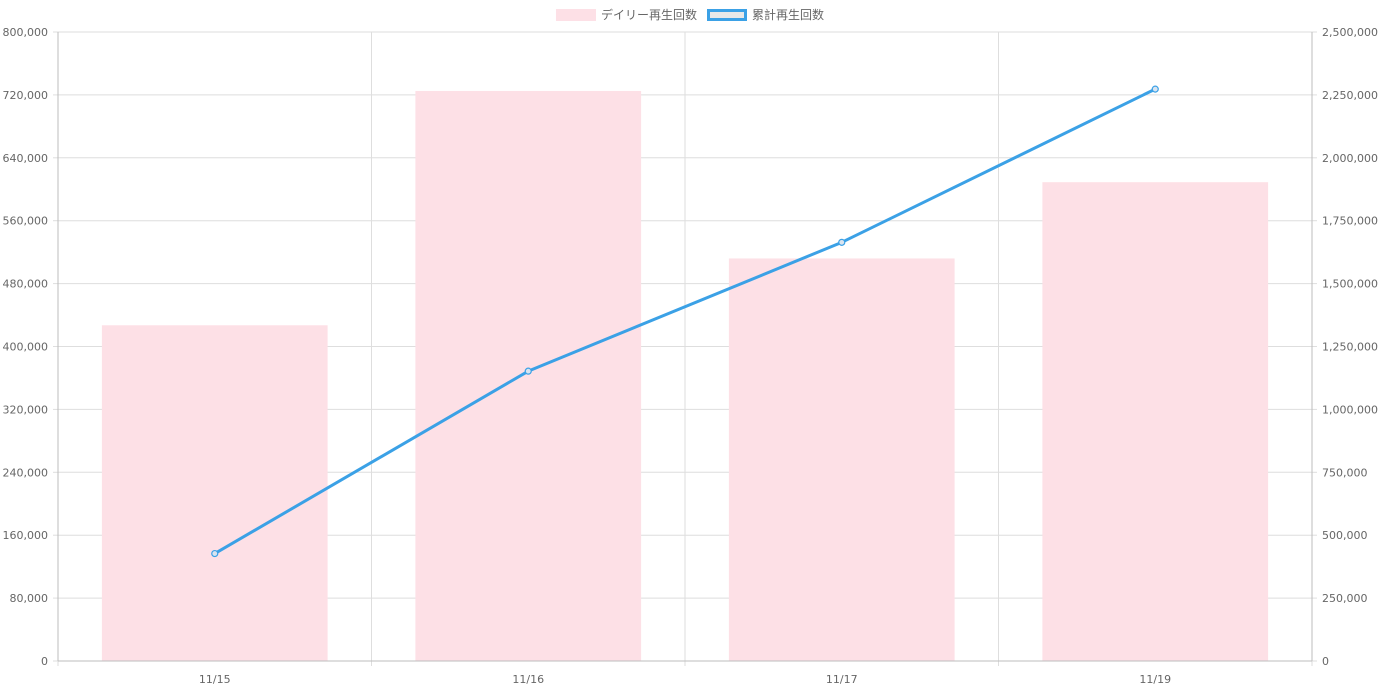 This screenshot has width=1380, height=690. What do you see at coordinates (26, 347) in the screenshot?
I see `y-left-tick-label: 400,000` at bounding box center [26, 347].